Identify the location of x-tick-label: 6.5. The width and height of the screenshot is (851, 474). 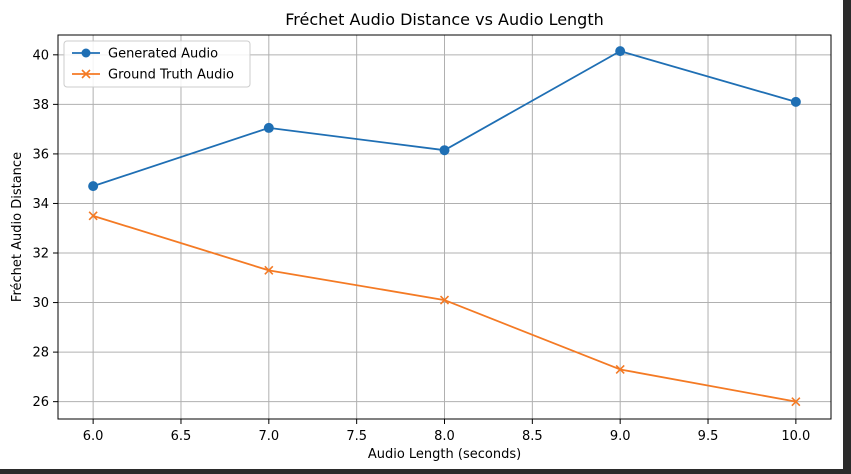
(181, 436).